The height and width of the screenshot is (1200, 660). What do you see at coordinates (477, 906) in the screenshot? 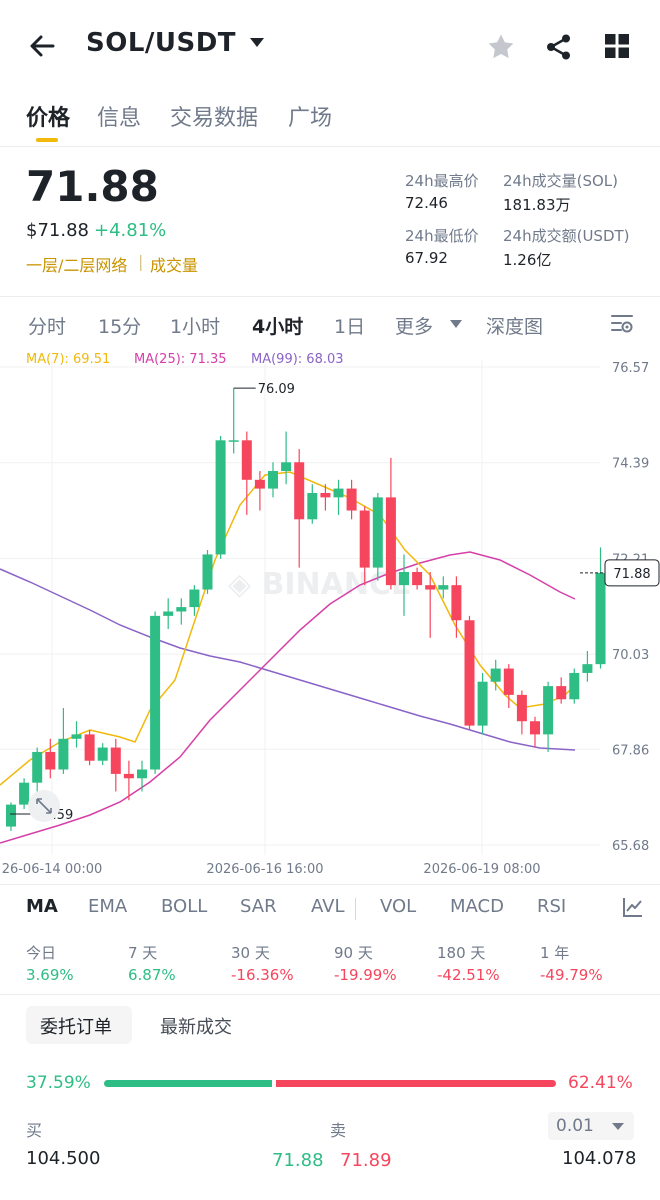
I see `indicator-macd: MACD` at bounding box center [477, 906].